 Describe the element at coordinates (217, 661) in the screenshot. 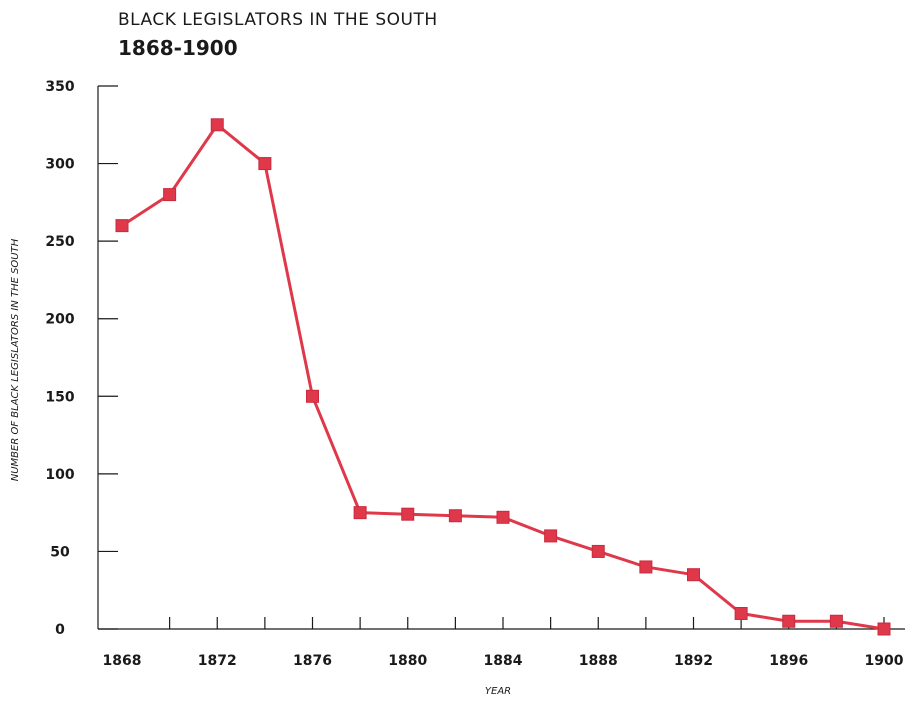

I see `x-tick-label: 1872` at that location.